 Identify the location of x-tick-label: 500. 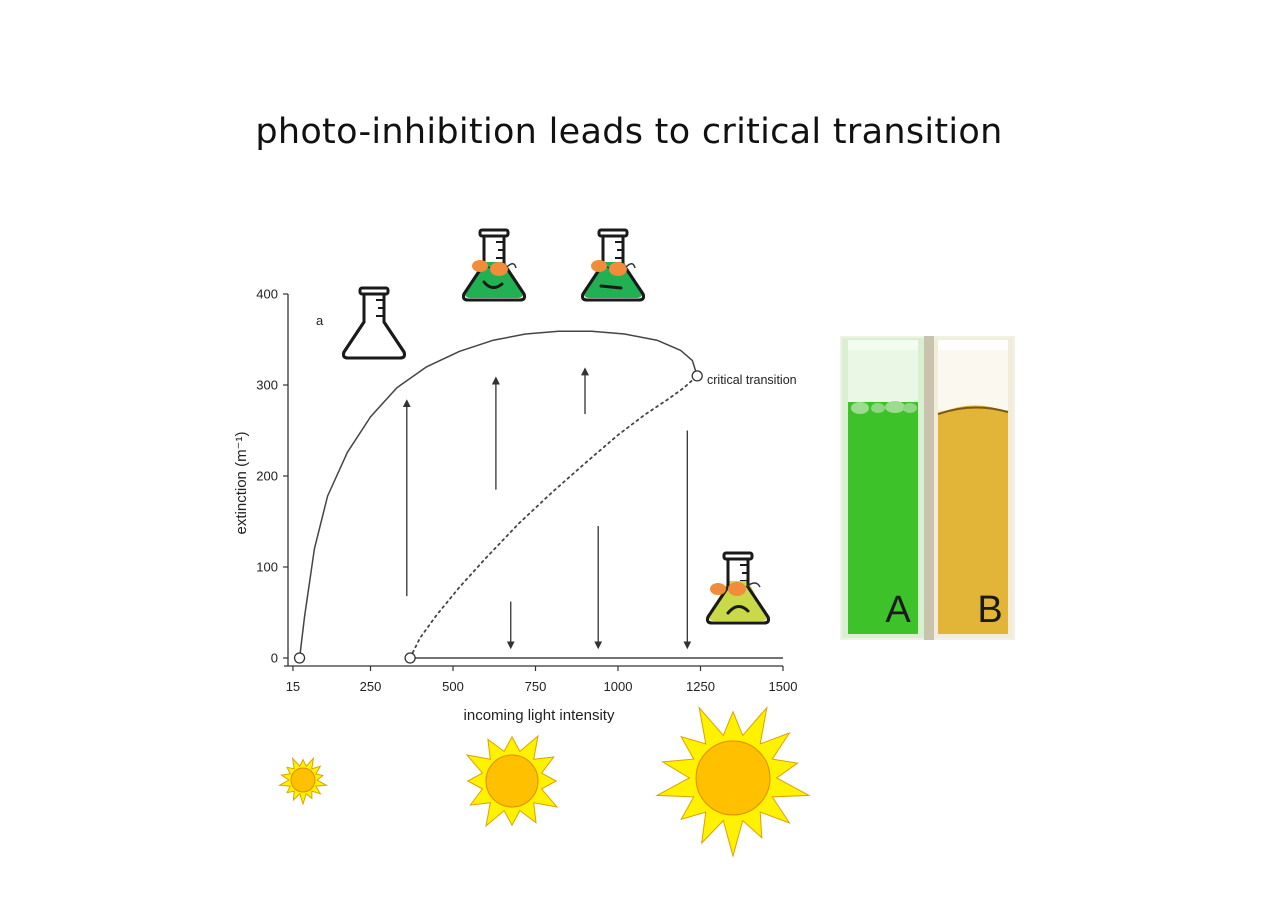
(453, 686).